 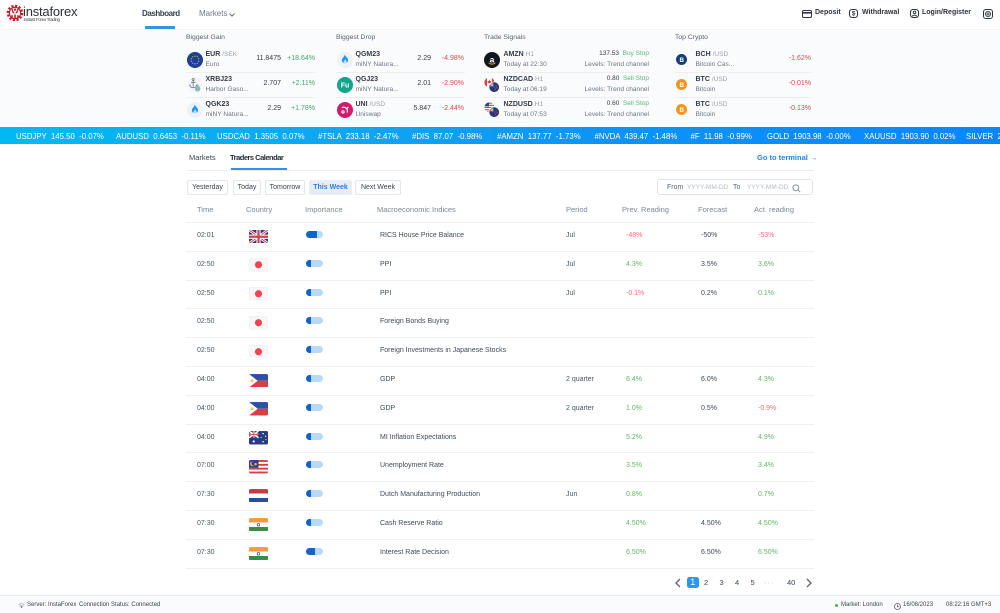 What do you see at coordinates (344, 85) in the screenshot?
I see `svg-text: Fu` at bounding box center [344, 85].